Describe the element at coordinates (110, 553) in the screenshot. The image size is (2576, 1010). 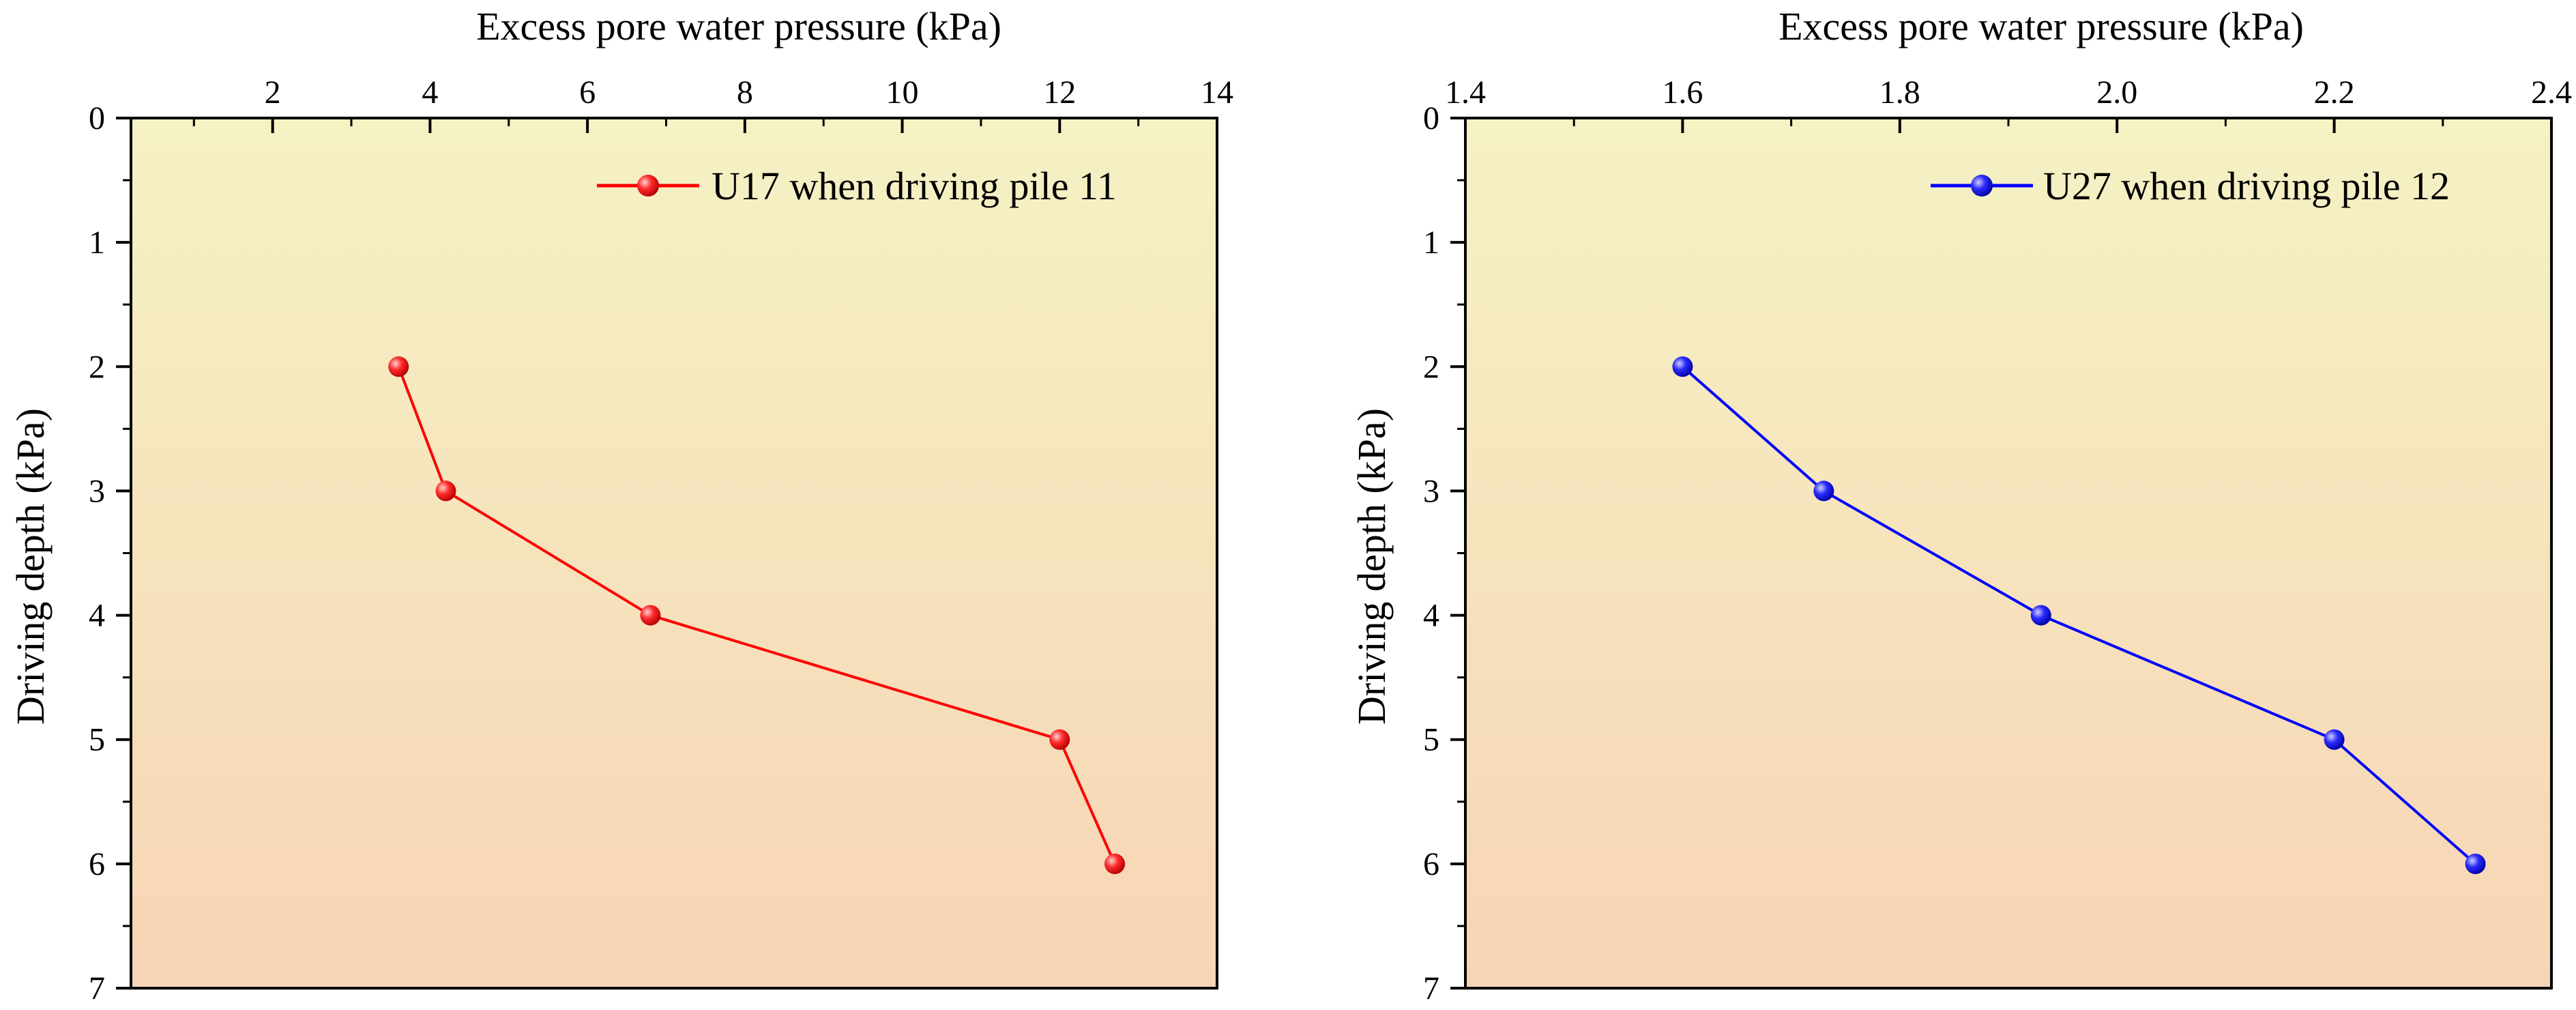
I see `y-ticks-left: 0 1 2 3 4 5 6 7` at that location.